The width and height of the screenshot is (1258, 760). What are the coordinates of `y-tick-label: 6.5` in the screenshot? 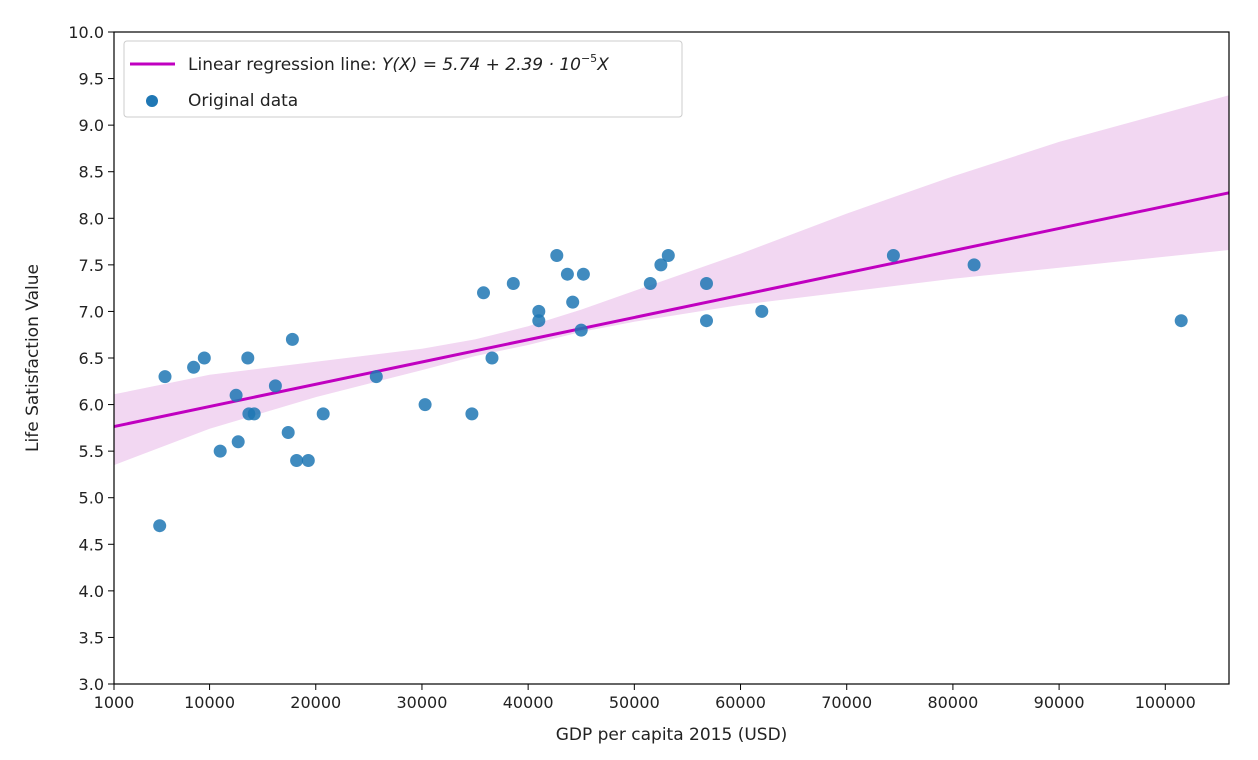 It's located at (91, 358).